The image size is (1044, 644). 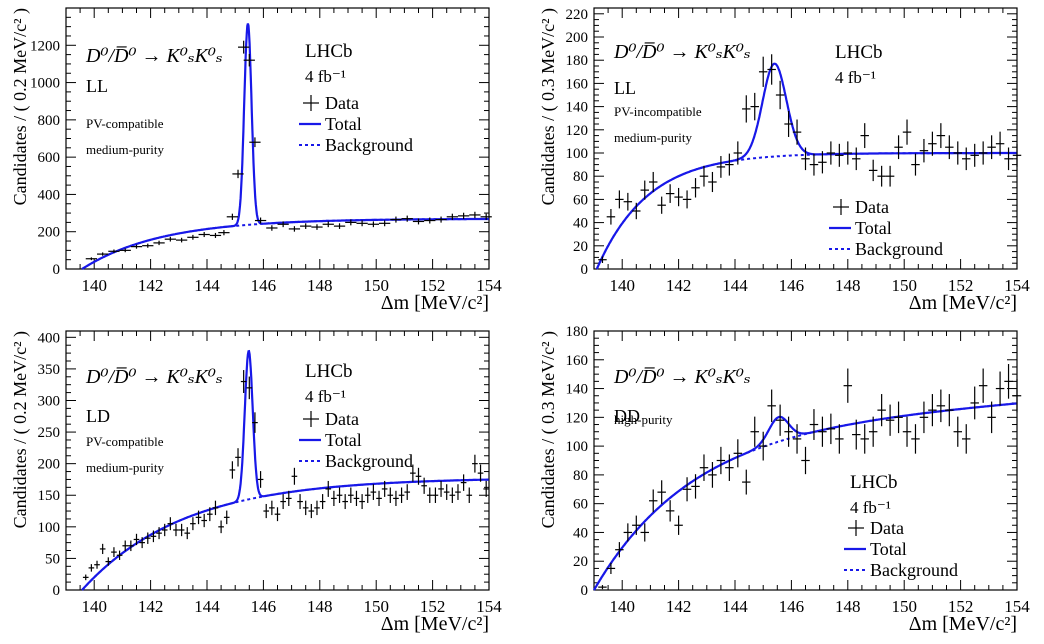 What do you see at coordinates (435, 624) in the screenshot?
I see `x-axis-title: Δm [MeV/c²]` at bounding box center [435, 624].